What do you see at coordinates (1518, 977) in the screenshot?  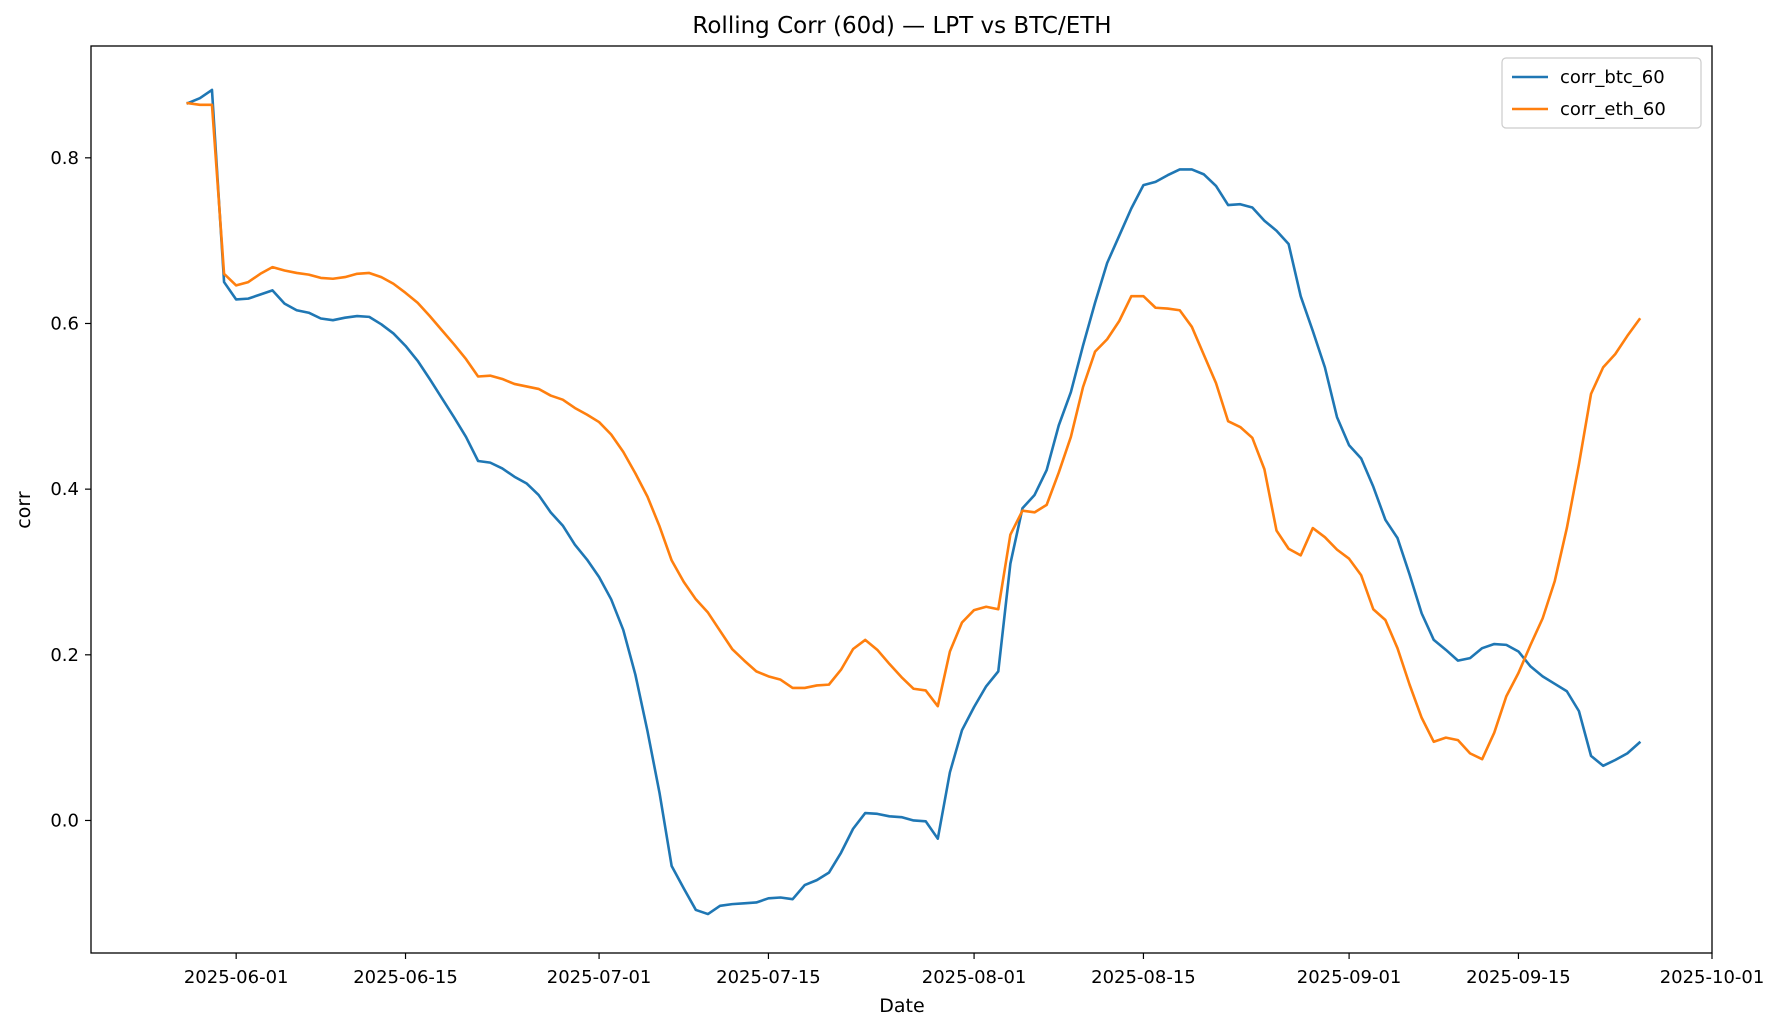 I see `x-tick-label: 2025-09-15` at bounding box center [1518, 977].